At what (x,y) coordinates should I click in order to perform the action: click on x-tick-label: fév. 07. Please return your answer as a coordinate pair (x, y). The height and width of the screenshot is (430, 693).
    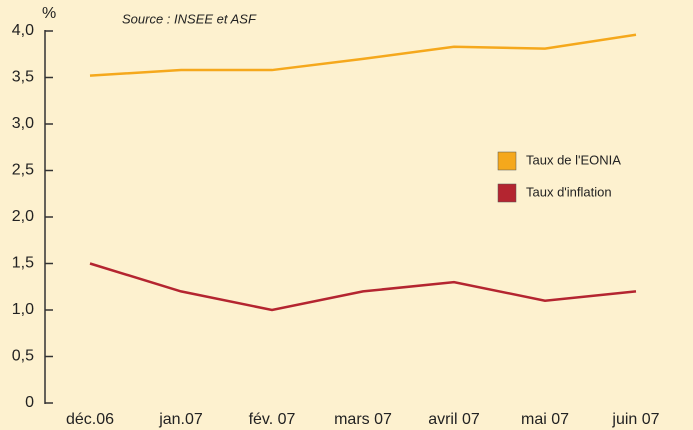
    Looking at the image, I should click on (272, 419).